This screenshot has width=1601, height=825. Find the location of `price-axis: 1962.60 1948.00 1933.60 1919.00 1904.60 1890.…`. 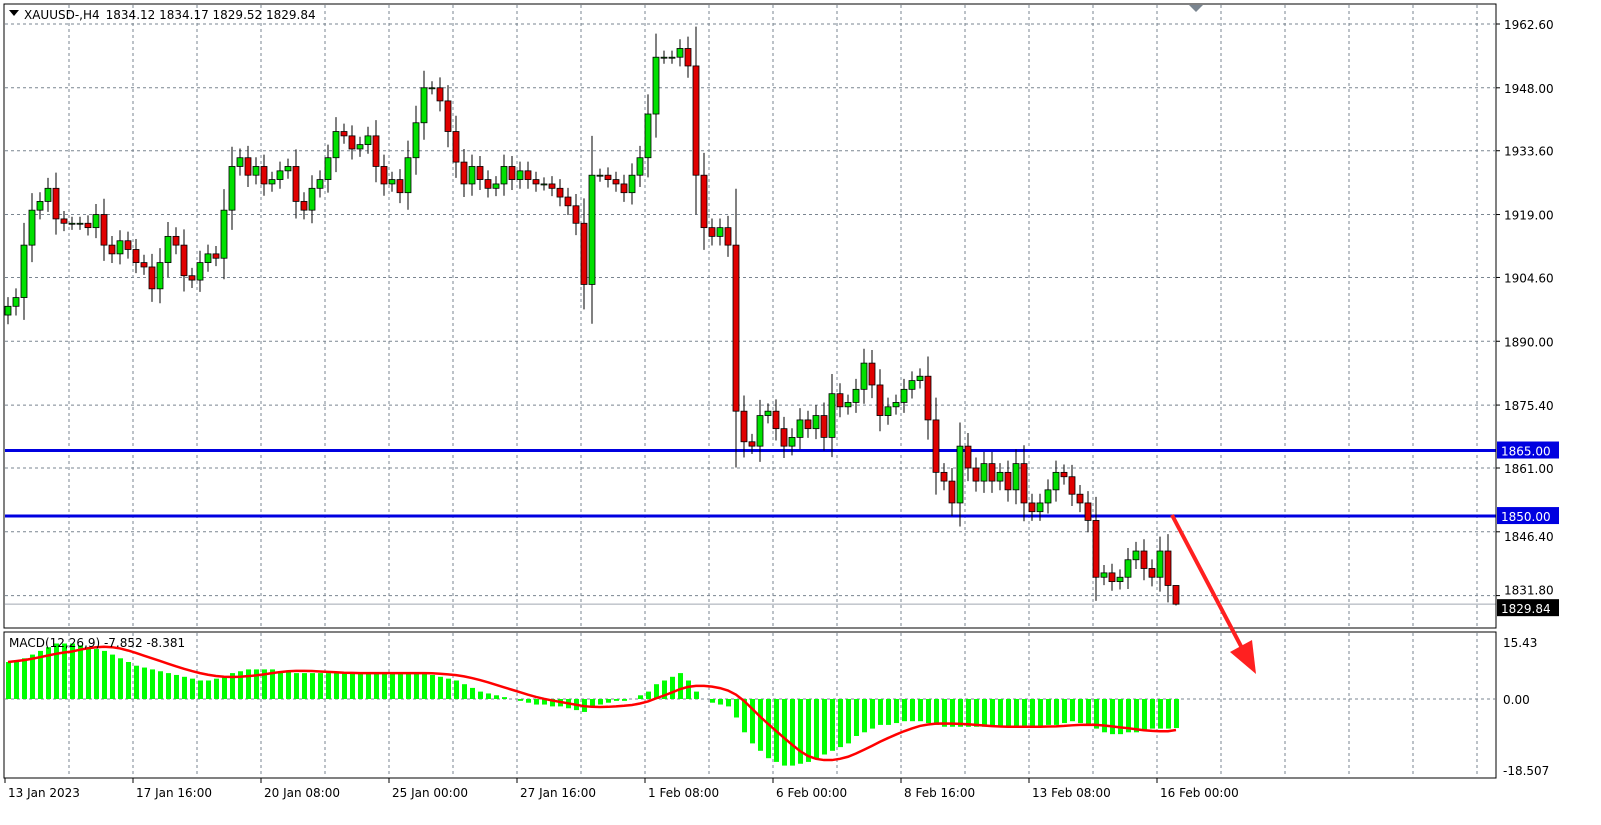

price-axis: 1962.60 1948.00 1933.60 1919.00 1904.60 1890.… is located at coordinates (1527, 398).